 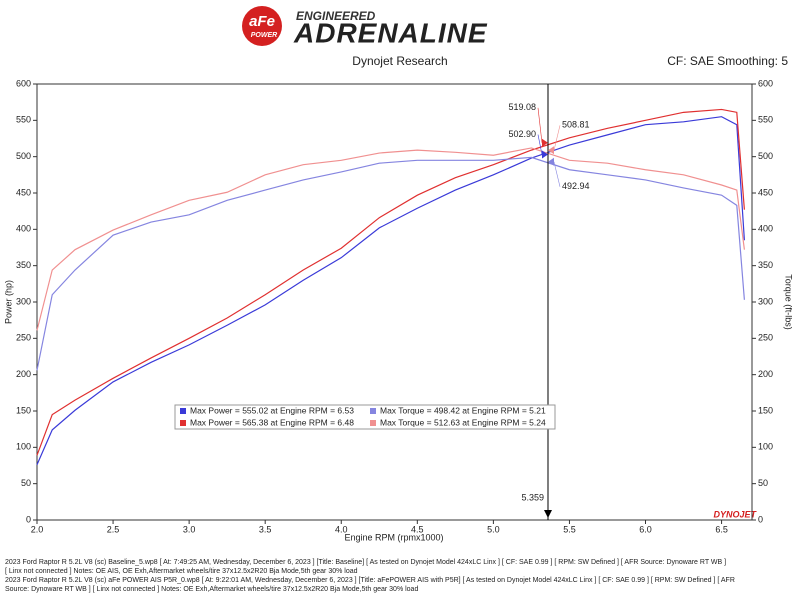 What do you see at coordinates (727, 61) in the screenshot?
I see `settings: CF: SAE Smoothing: 5` at bounding box center [727, 61].